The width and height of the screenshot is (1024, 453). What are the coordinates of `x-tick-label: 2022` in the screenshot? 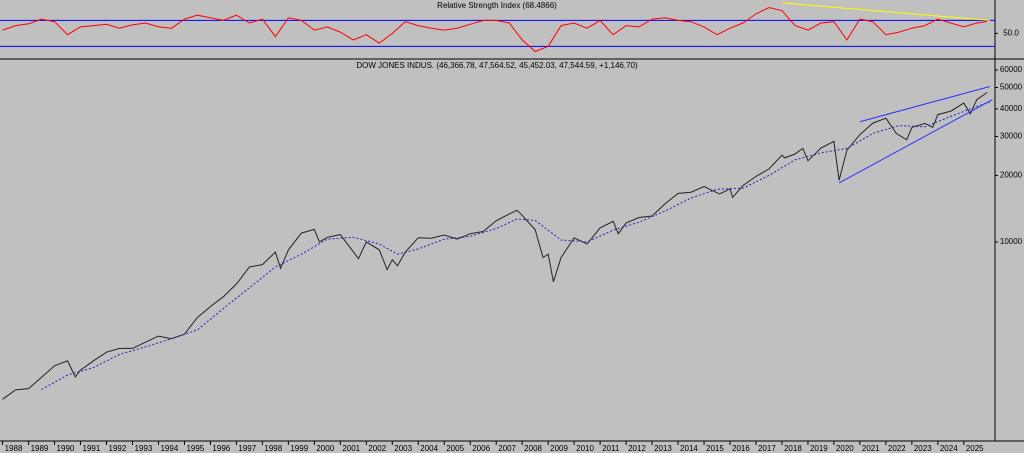 It's located at (897, 448).